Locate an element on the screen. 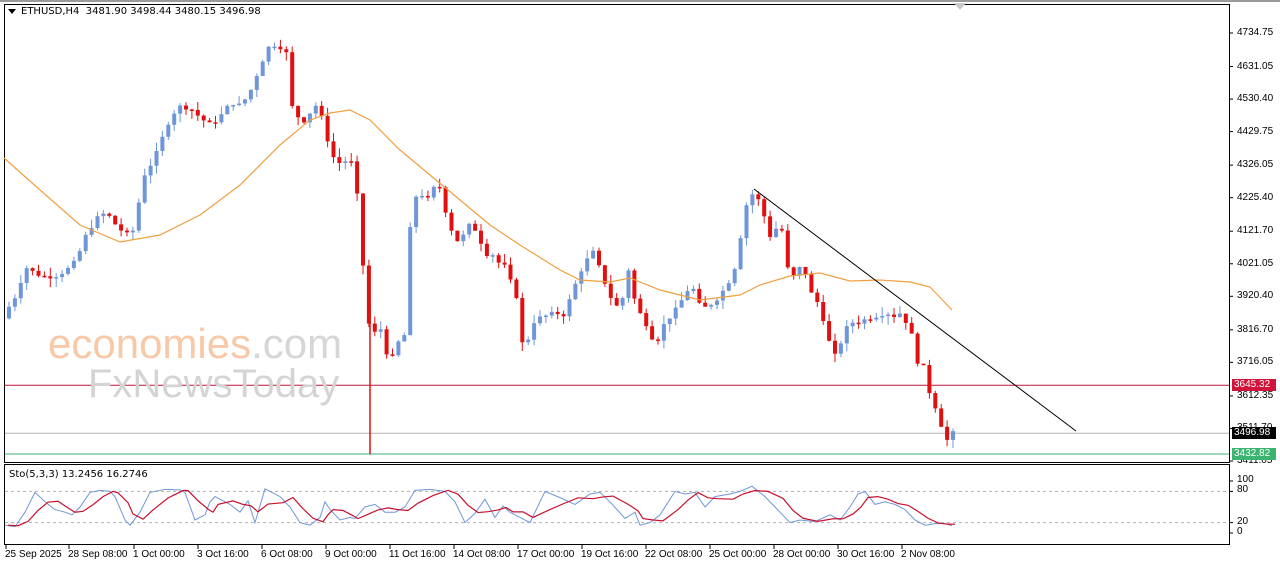 The width and height of the screenshot is (1280, 567). price-tick-label: 4326.05 is located at coordinates (1255, 165).